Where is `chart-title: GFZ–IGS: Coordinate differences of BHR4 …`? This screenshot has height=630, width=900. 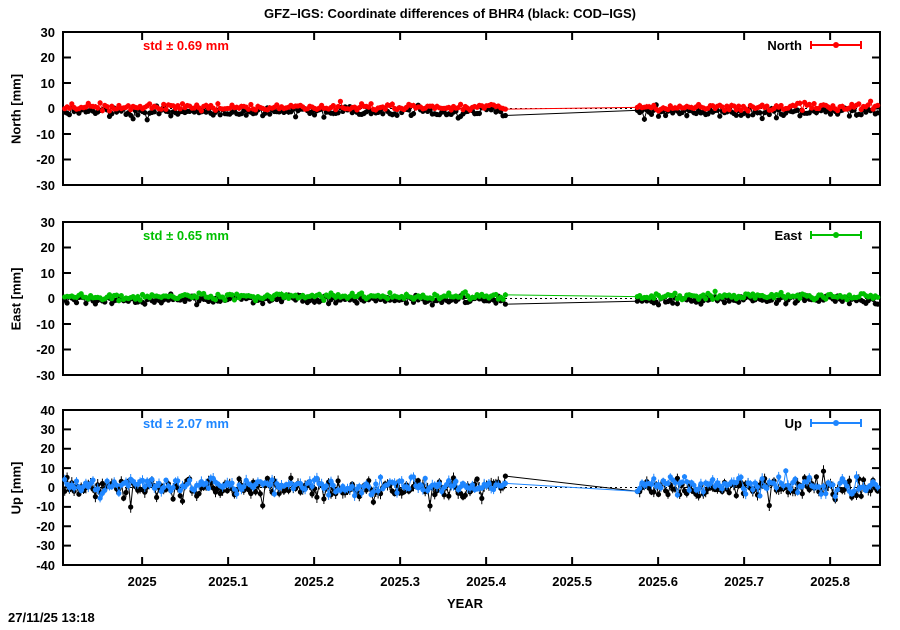
chart-title: GFZ–IGS: Coordinate differences of BHR4 … is located at coordinates (450, 13).